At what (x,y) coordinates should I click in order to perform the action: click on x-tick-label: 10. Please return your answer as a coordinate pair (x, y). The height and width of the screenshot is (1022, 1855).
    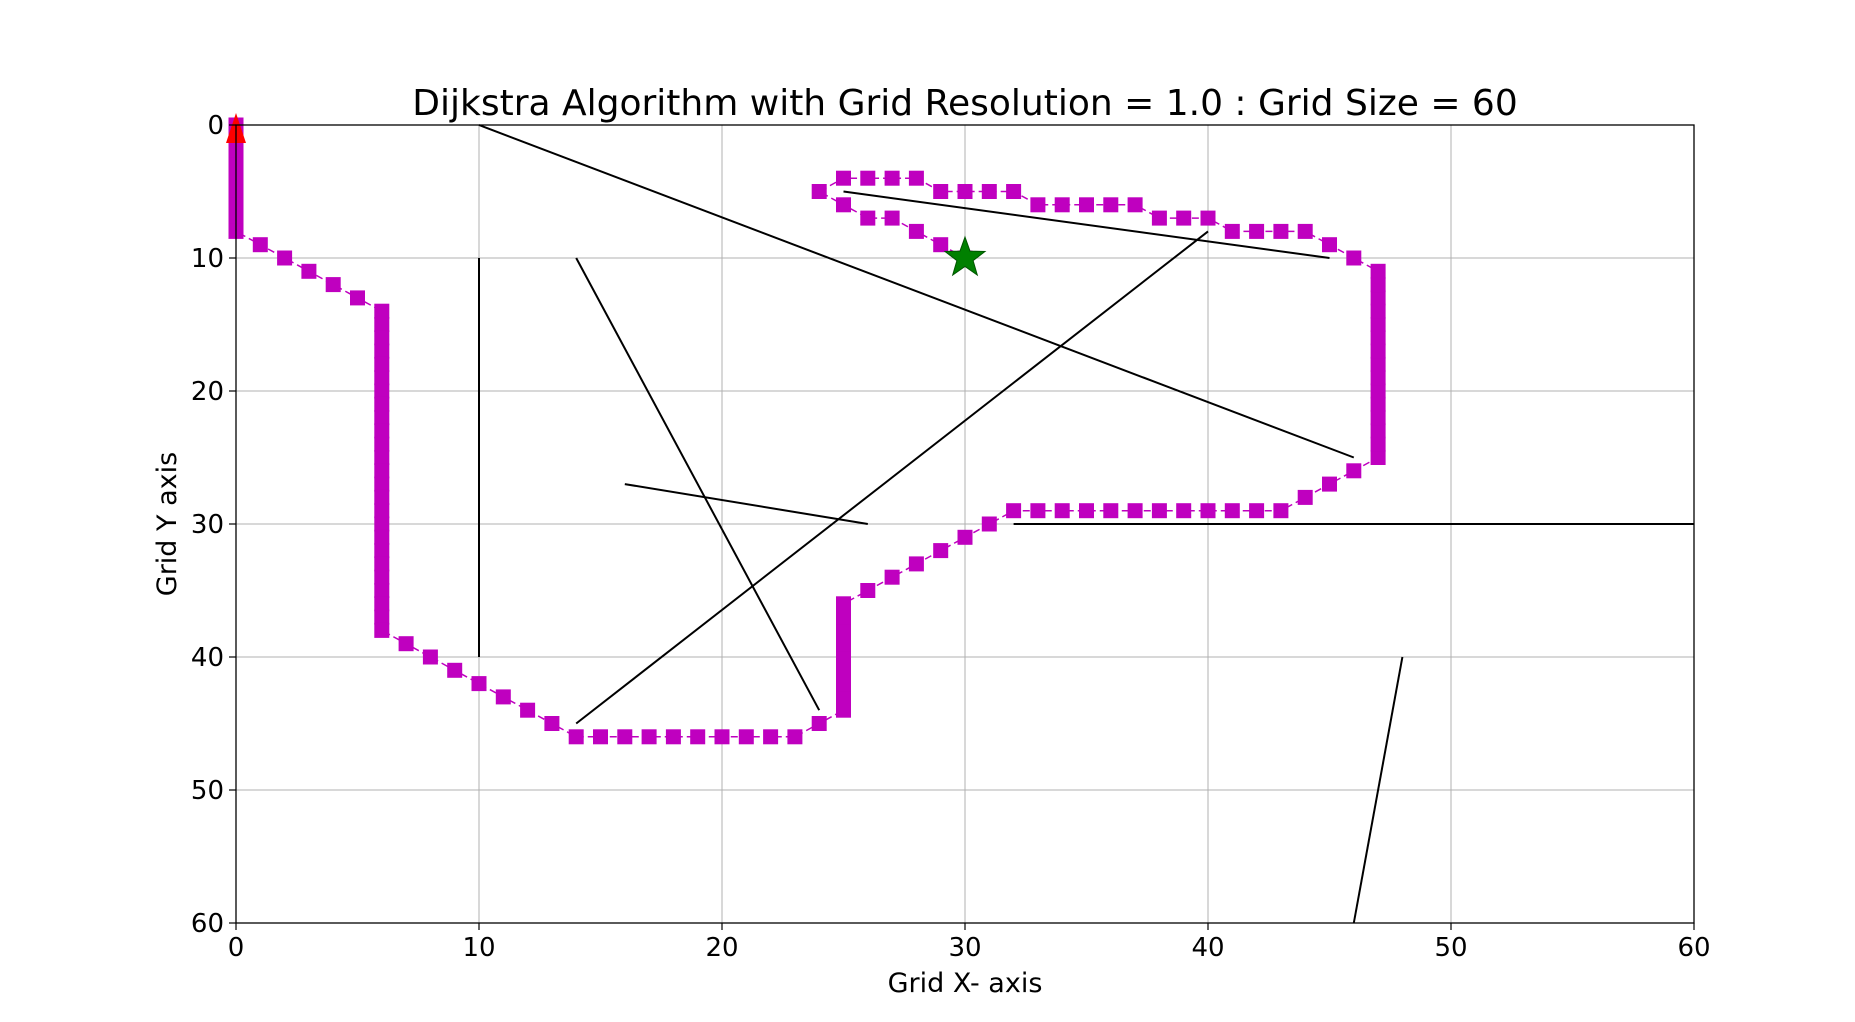
    Looking at the image, I should click on (478, 948).